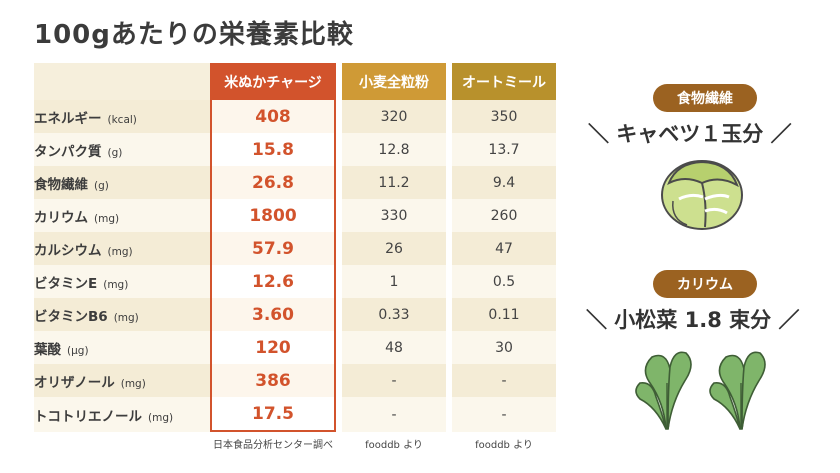  I want to click on oat-value: 0.5, so click(504, 281).